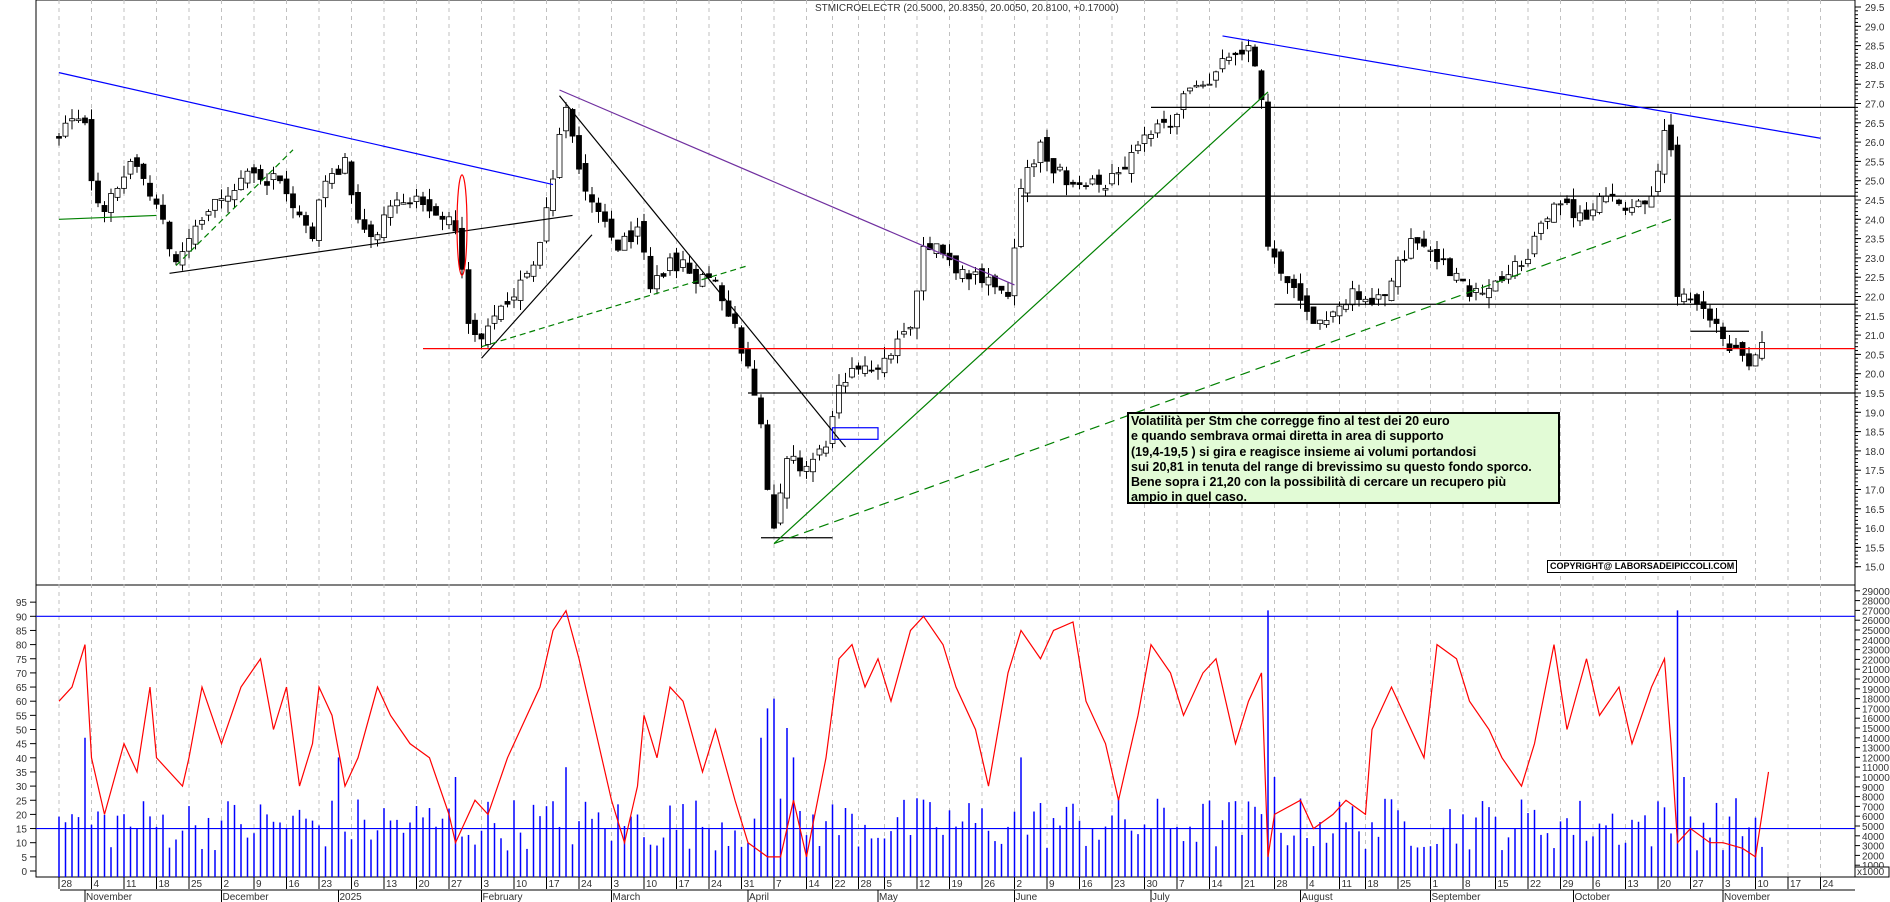 This screenshot has width=1890, height=902. I want to click on date-tick-label: 16, so click(1088, 884).